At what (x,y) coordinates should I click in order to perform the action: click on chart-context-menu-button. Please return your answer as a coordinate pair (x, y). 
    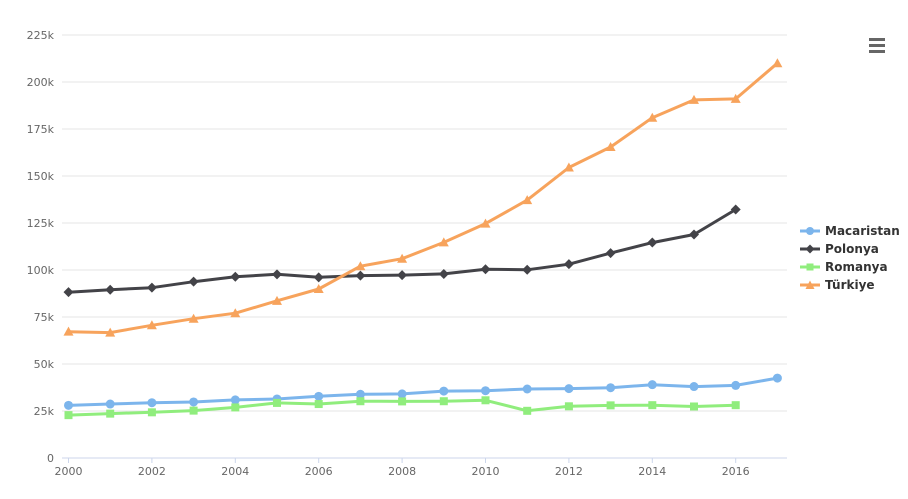
    Looking at the image, I should click on (877, 45).